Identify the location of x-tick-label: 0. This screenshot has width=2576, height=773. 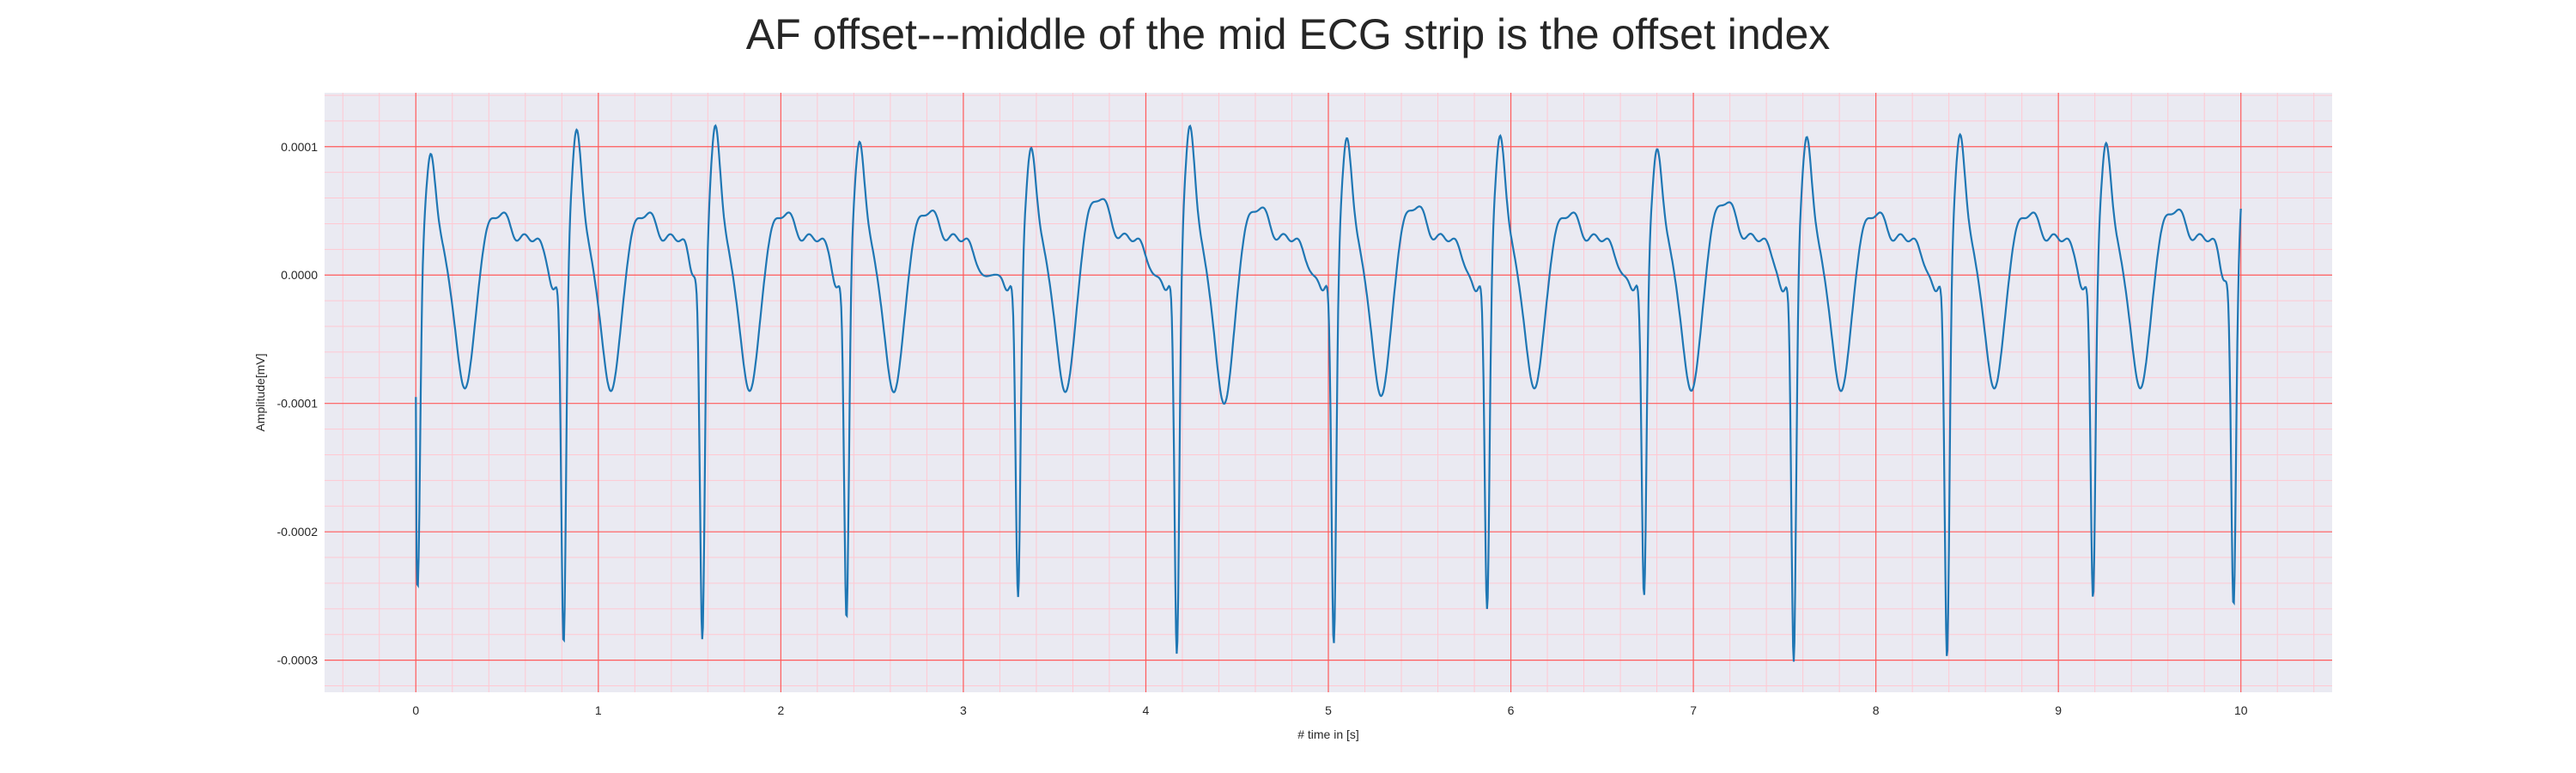
(415, 710).